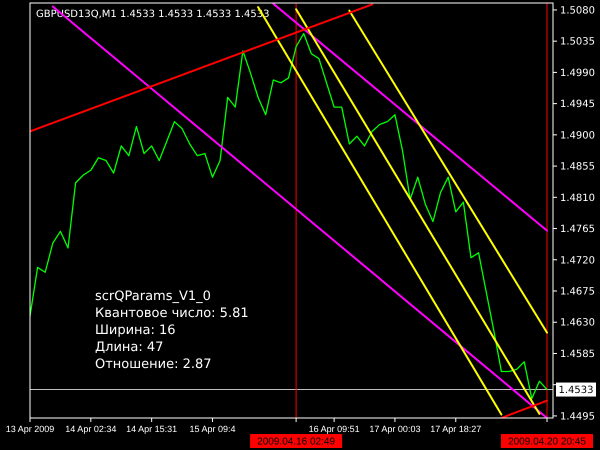 Image resolution: width=600 pixels, height=450 pixels. I want to click on x-tick-label: 15 Apr 09:4, so click(212, 429).